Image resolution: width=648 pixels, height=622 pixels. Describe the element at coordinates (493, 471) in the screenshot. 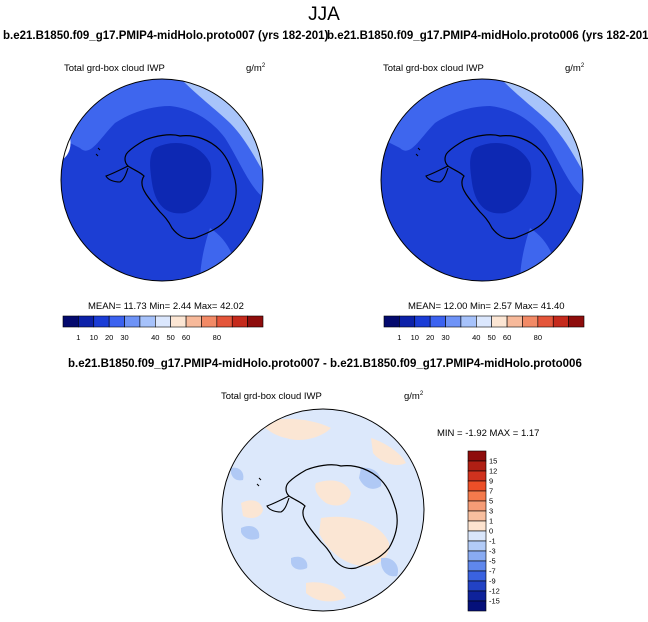

I see `colorbar-diff-tick-label: 12` at that location.